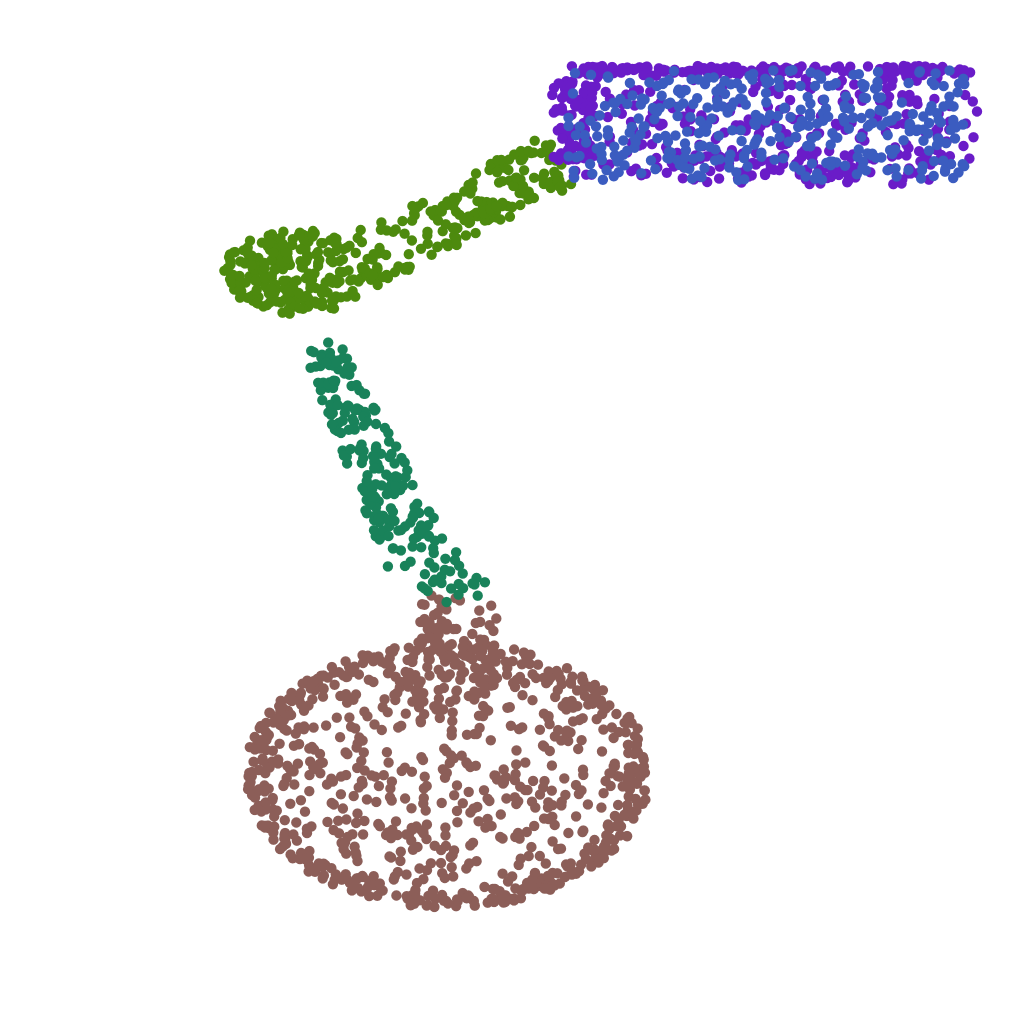  I want to click on shade-inner-point-group, so click(766, 125).